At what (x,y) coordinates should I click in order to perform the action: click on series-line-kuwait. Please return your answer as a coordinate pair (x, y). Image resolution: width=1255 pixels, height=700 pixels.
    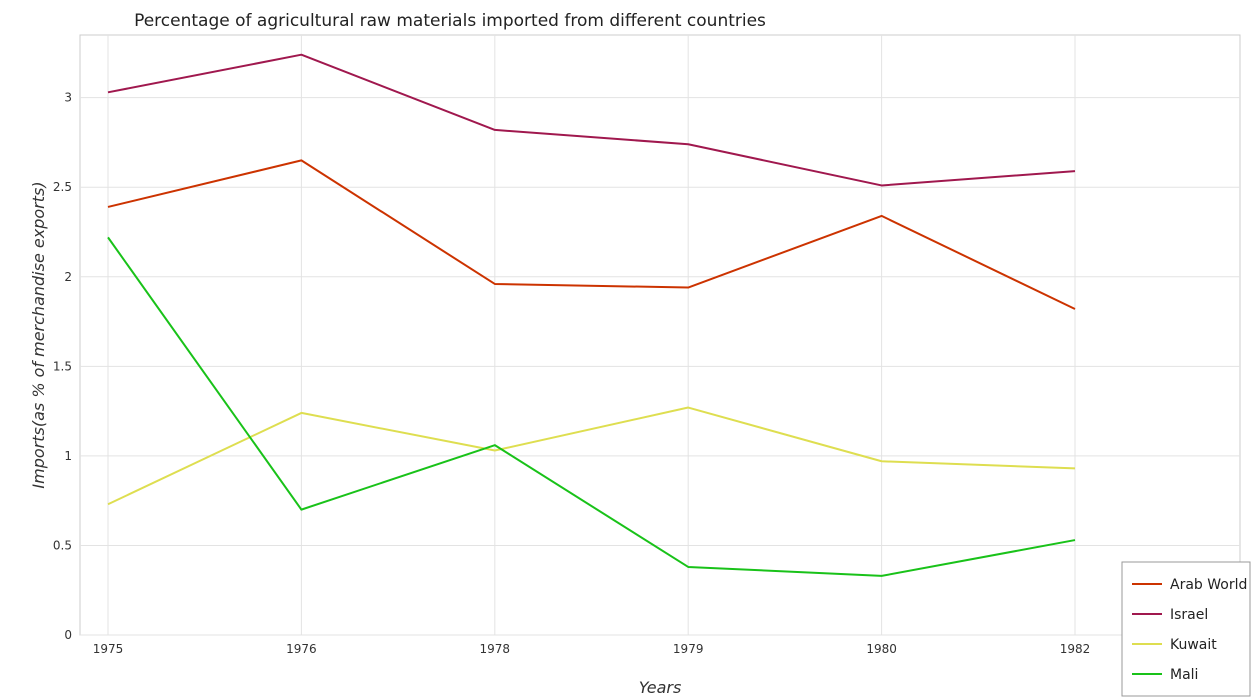
    Looking at the image, I should click on (591, 456).